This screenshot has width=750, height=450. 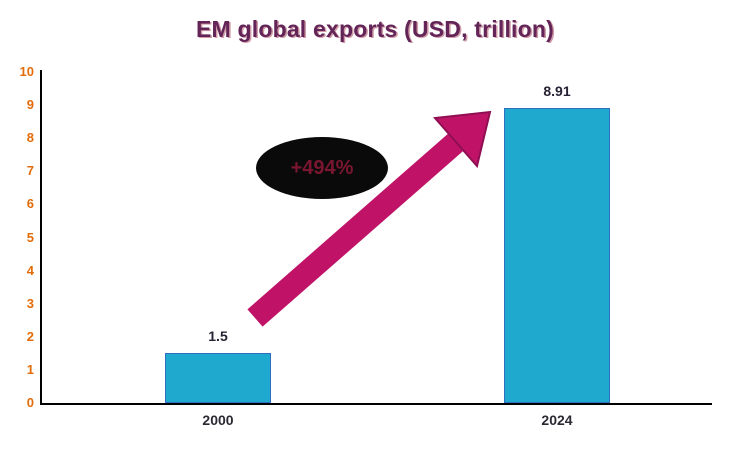 I want to click on value-label-2000: 1.5, so click(x=218, y=336).